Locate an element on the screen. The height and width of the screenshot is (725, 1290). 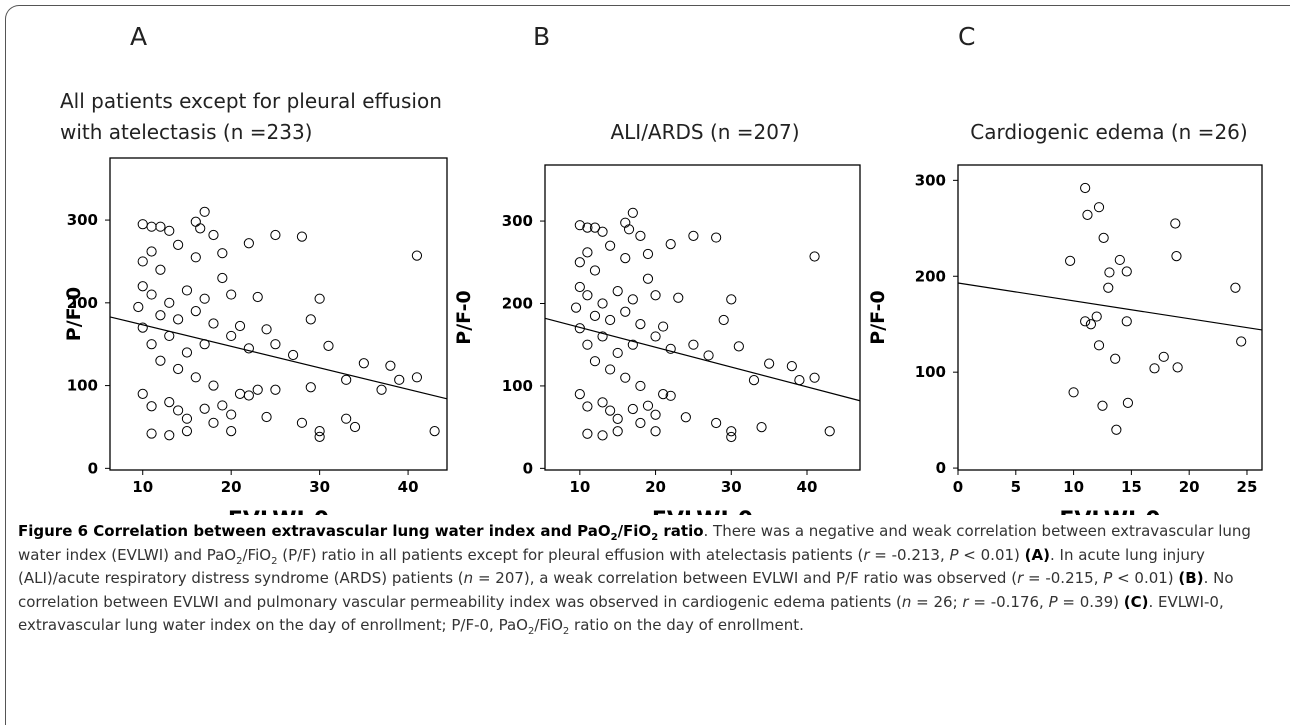
y-tick-label: 100 is located at coordinates (930, 372).